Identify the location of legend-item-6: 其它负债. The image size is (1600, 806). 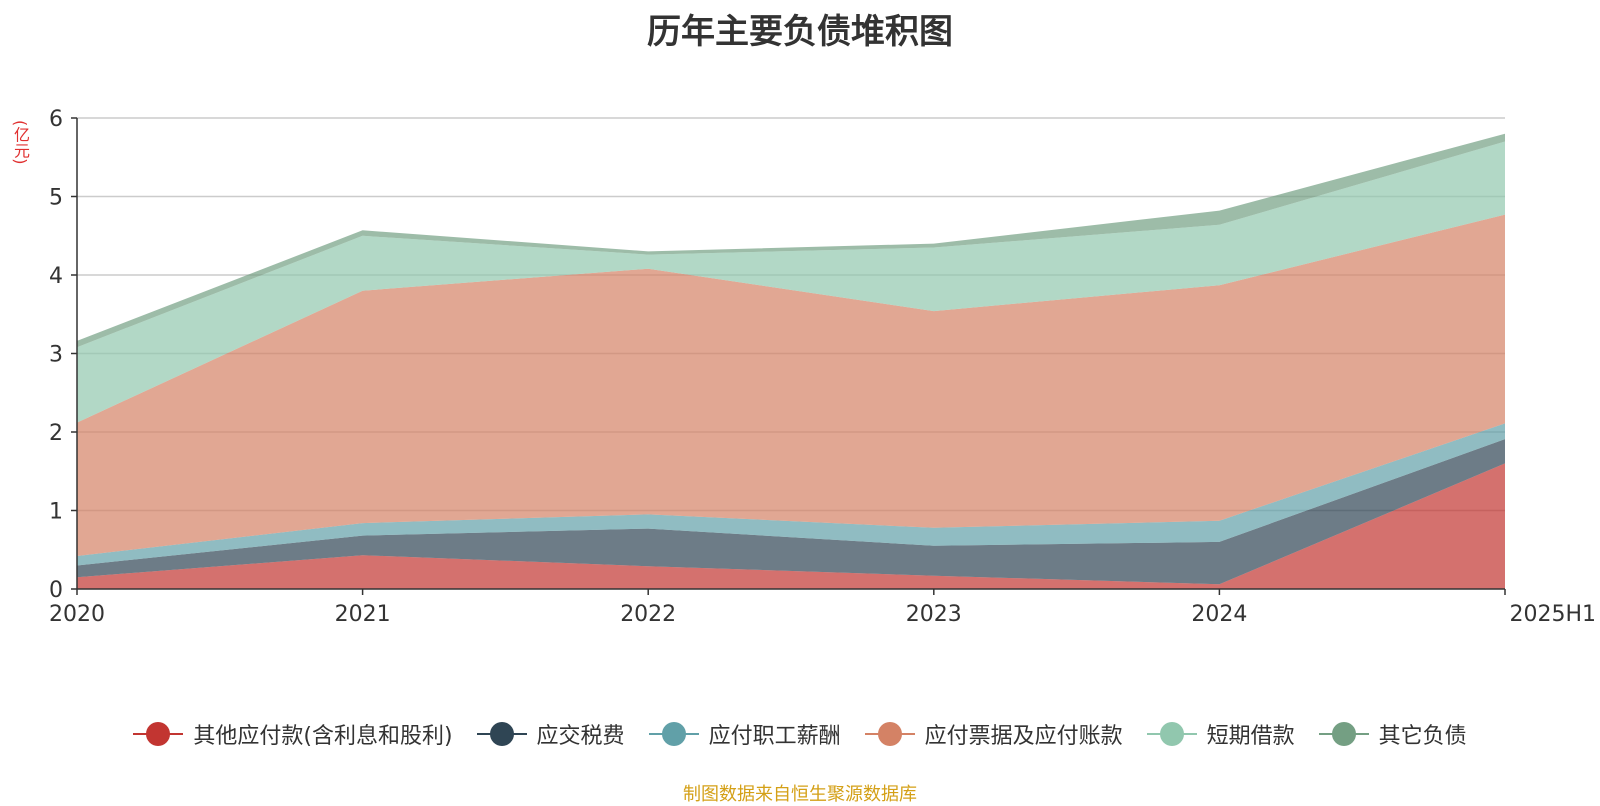
(1392, 734).